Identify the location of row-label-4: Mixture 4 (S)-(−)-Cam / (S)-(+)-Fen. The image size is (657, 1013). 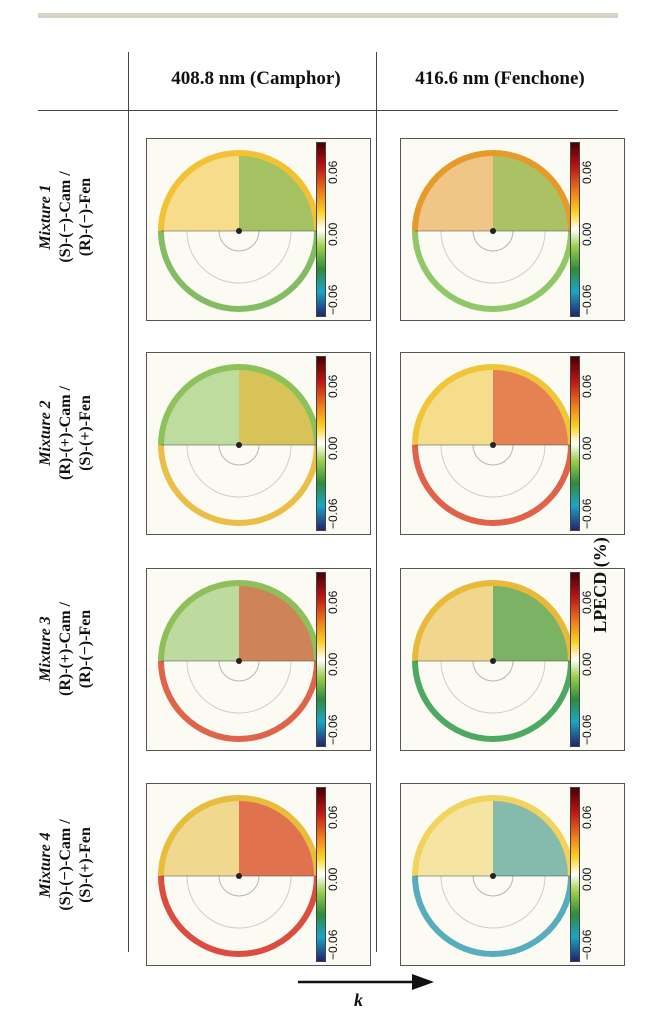
(66, 865).